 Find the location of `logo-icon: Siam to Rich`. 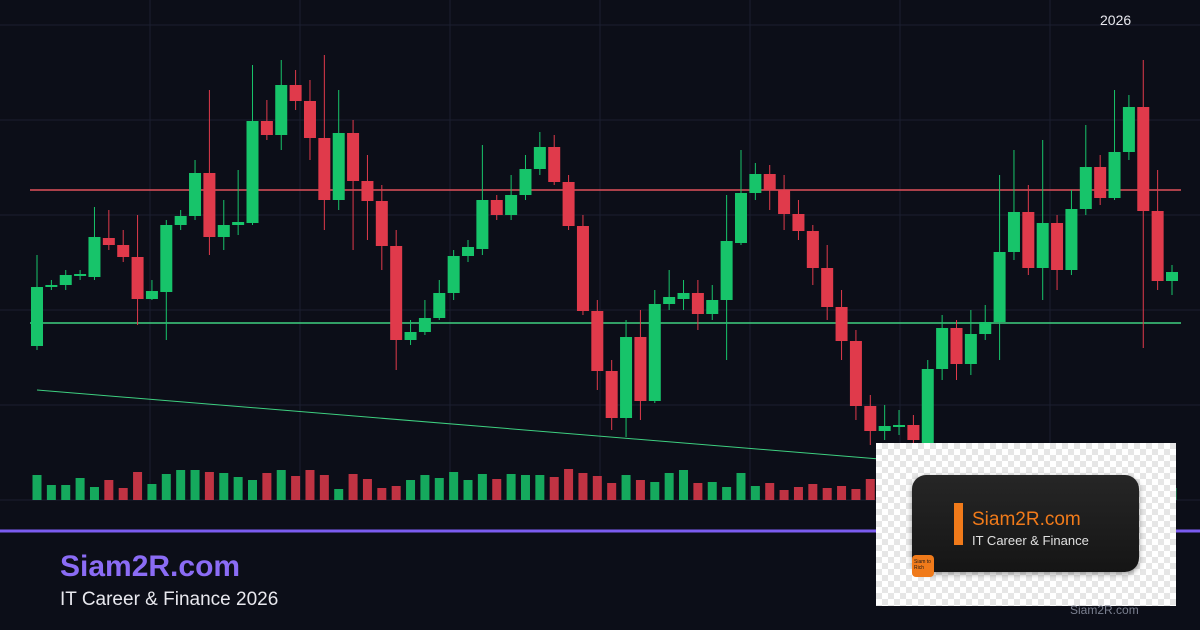

logo-icon: Siam to Rich is located at coordinates (923, 566).